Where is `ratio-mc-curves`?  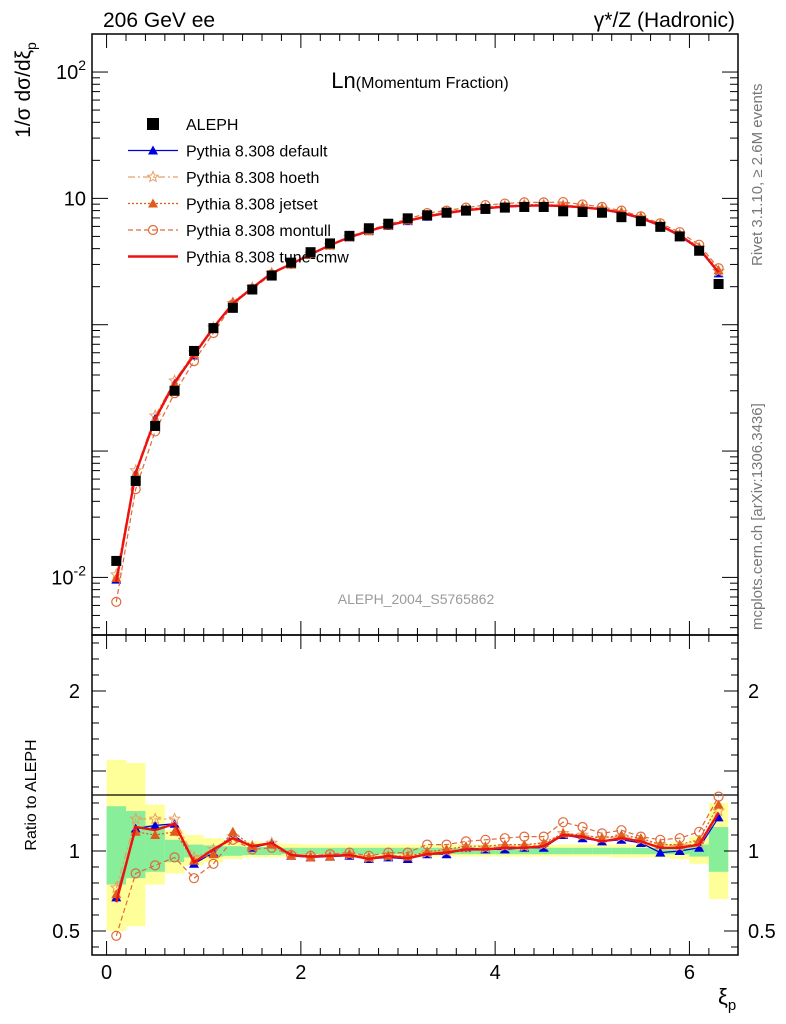
ratio-mc-curves is located at coordinates (417, 866).